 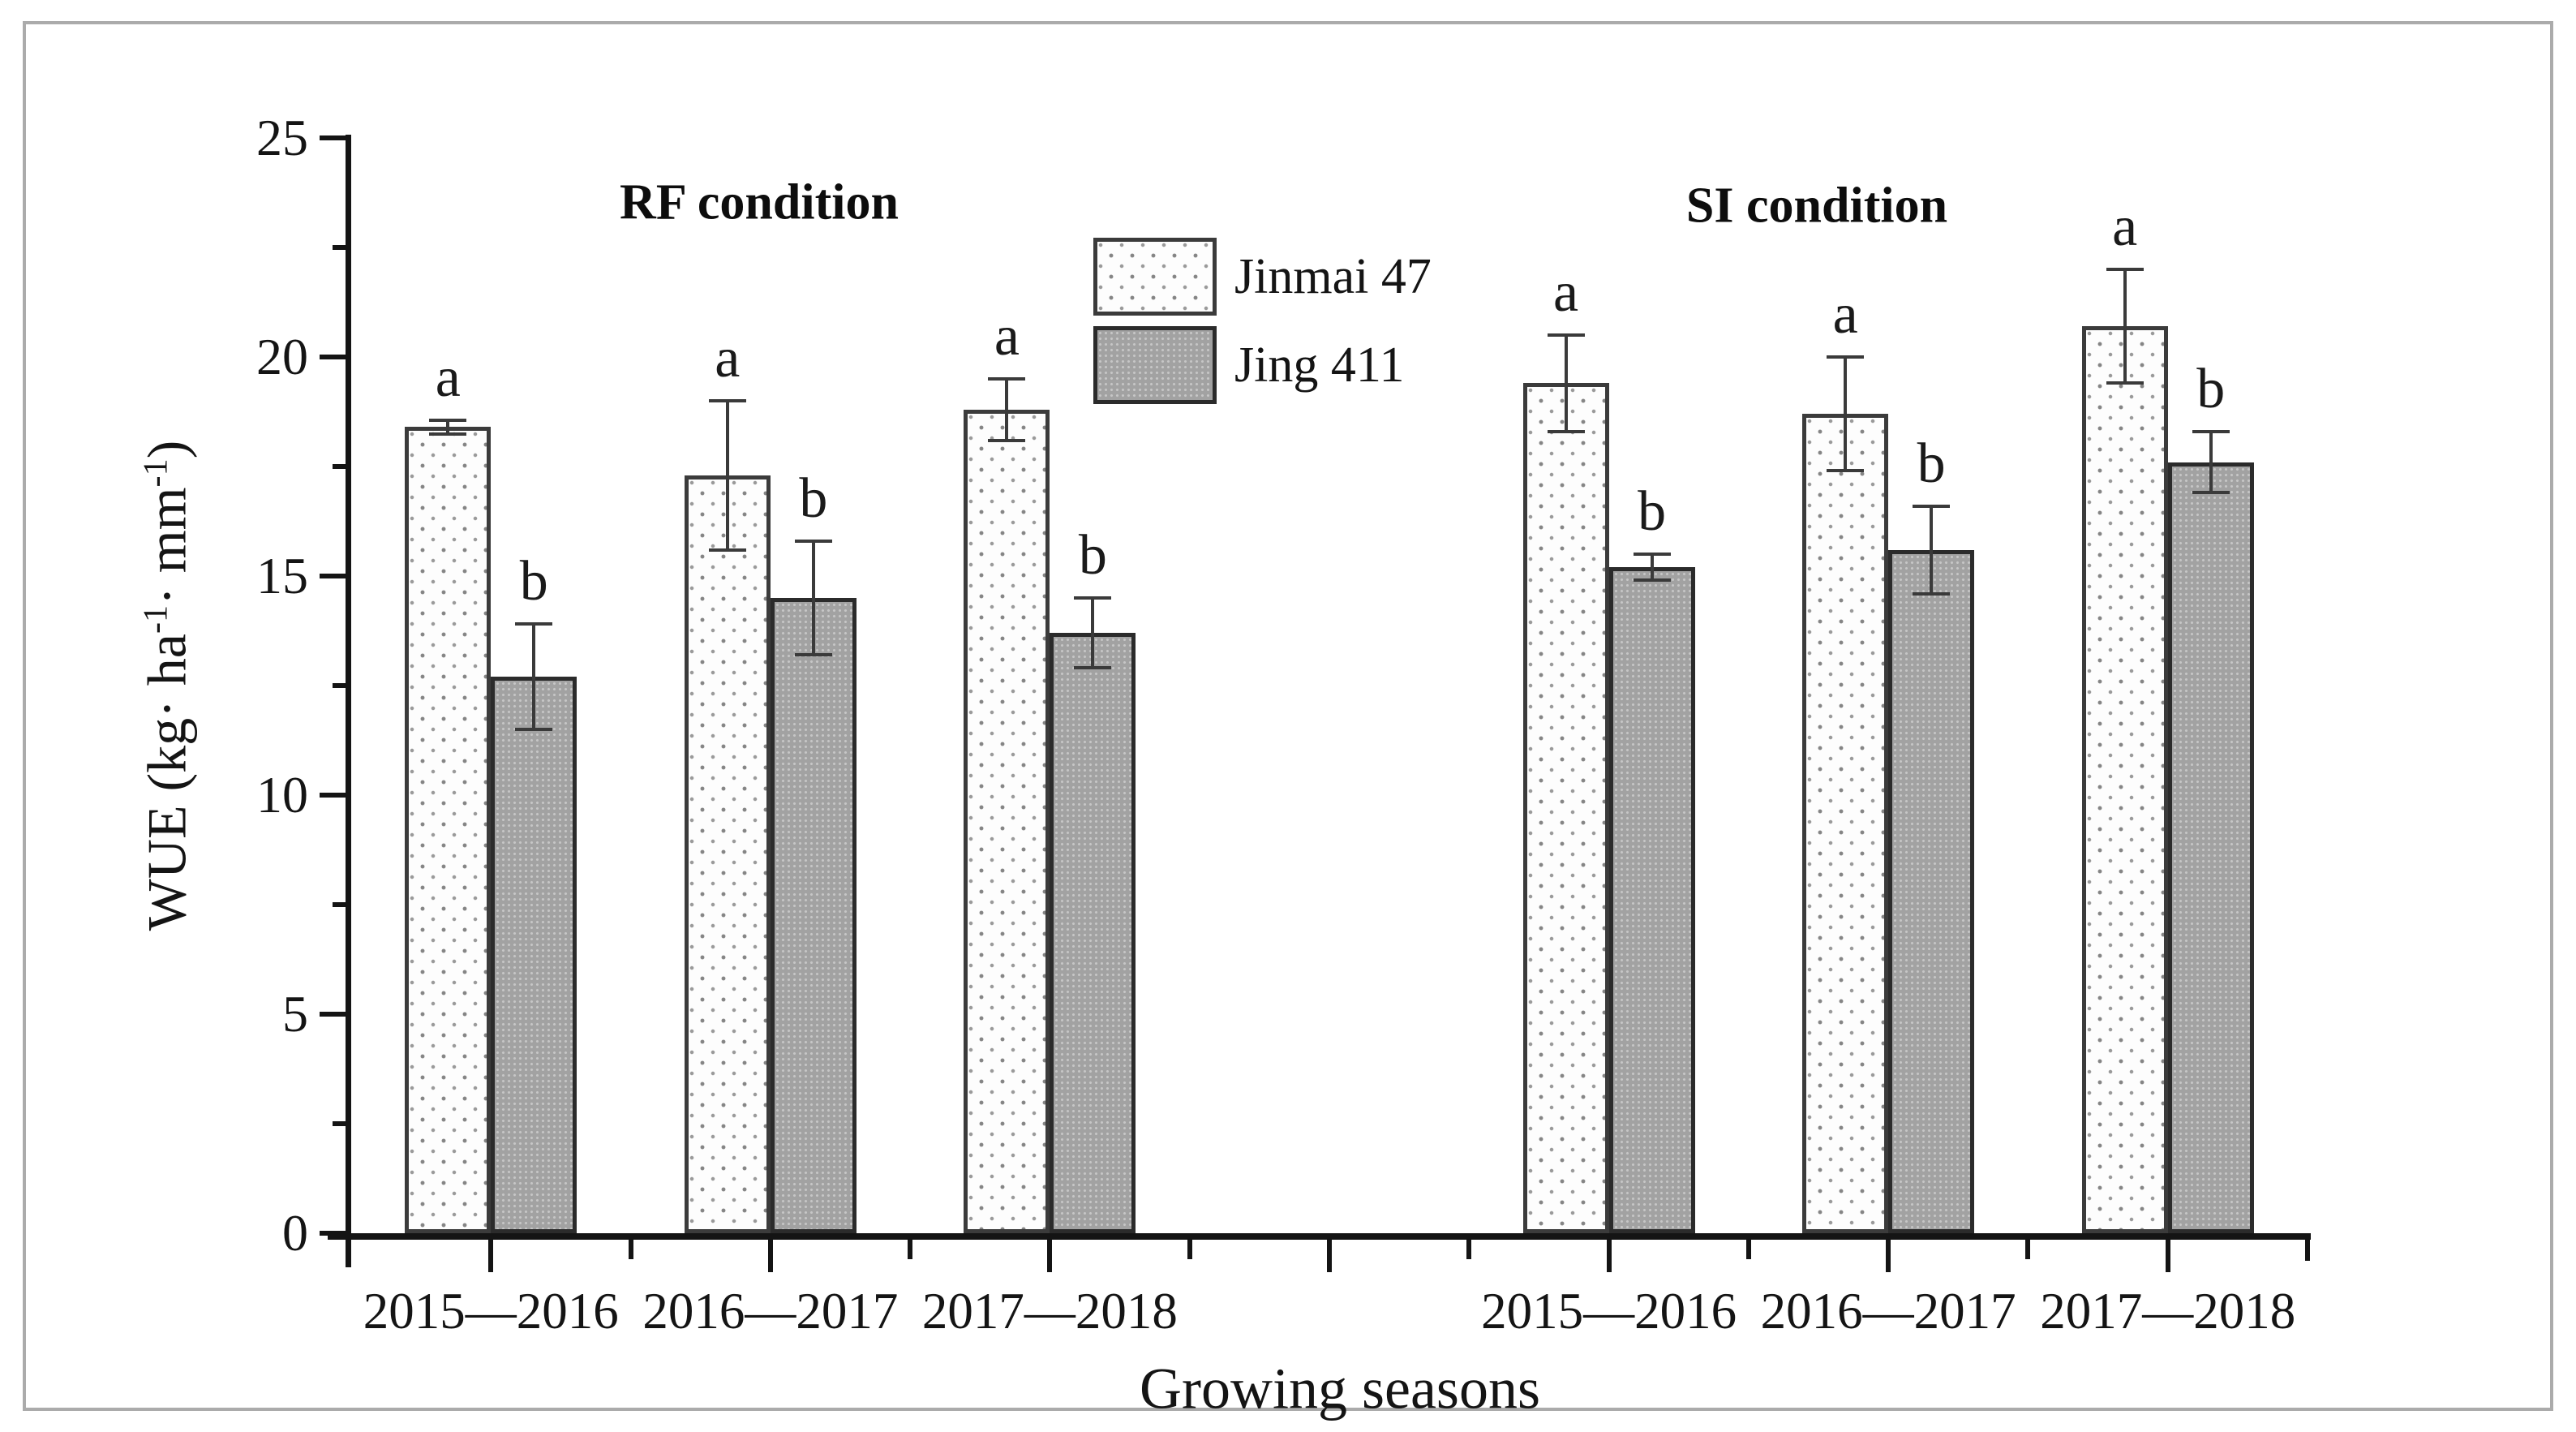 I want to click on legend-item: Jinmai 47, so click(x=1262, y=276).